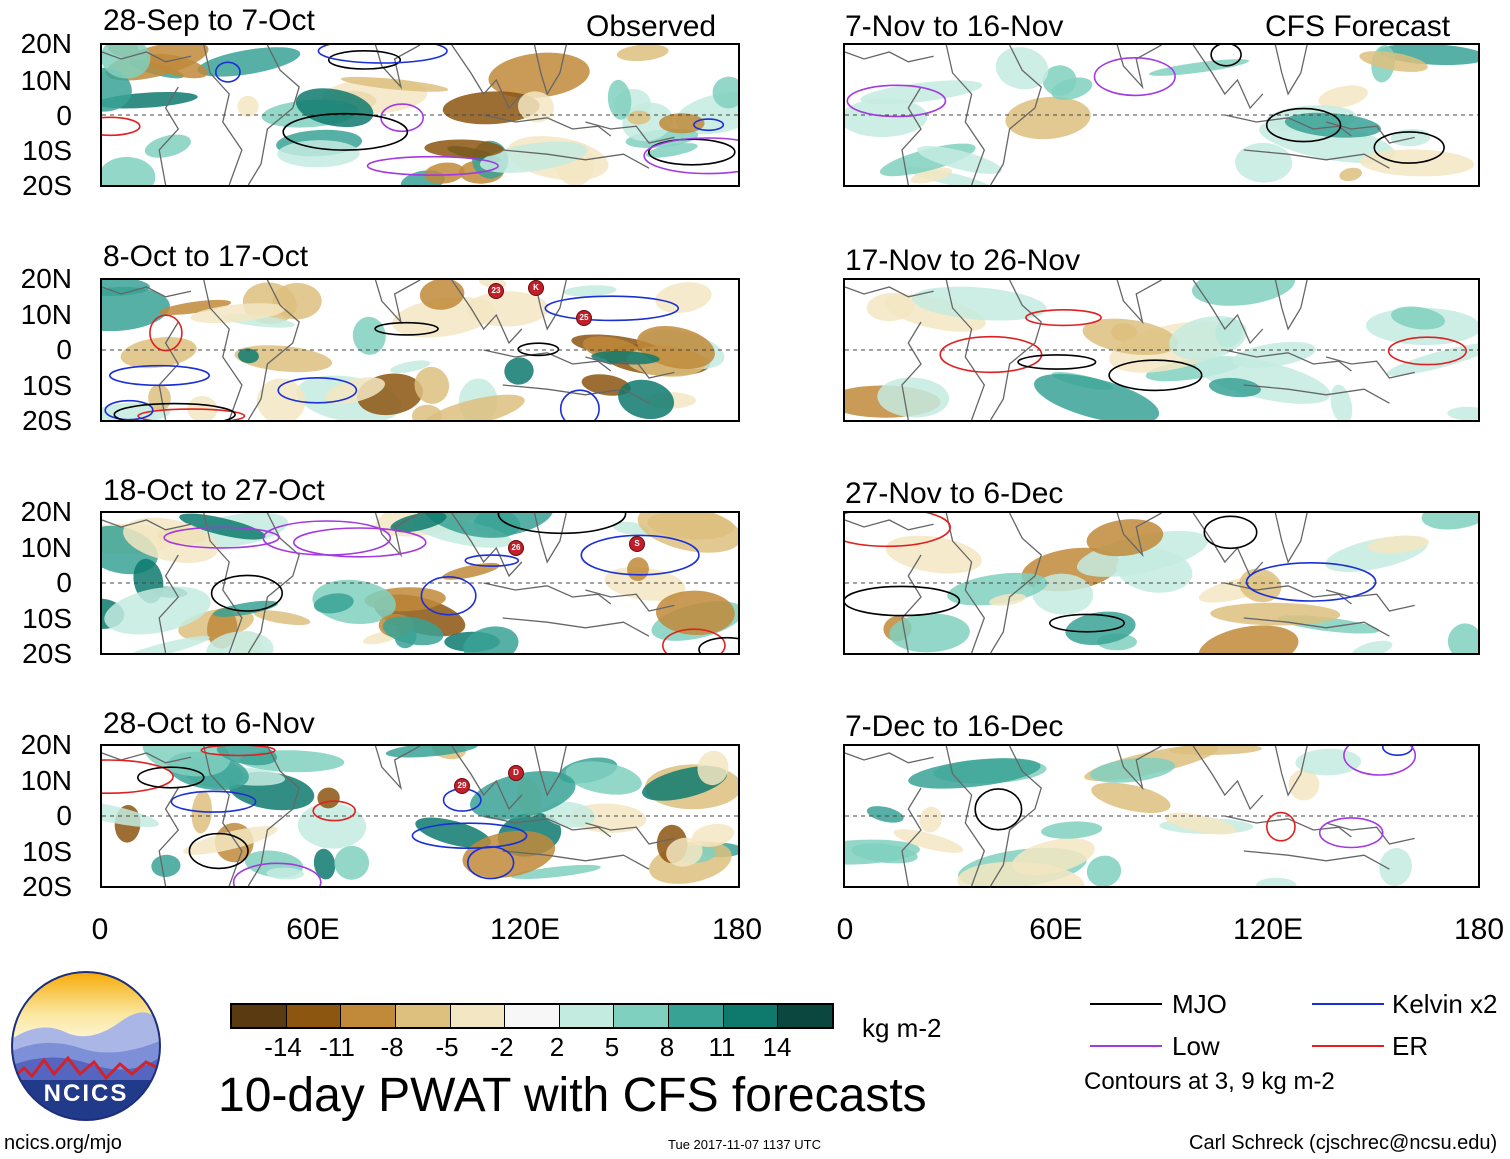 The height and width of the screenshot is (1159, 1510). I want to click on footer-timestamp: Tue 2017-11-07 1137 UTC, so click(744, 1144).